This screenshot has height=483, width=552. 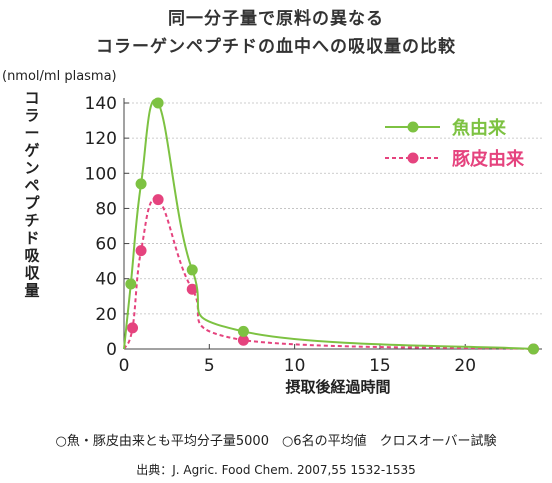 What do you see at coordinates (295, 366) in the screenshot?
I see `x-tick-label: 10` at bounding box center [295, 366].